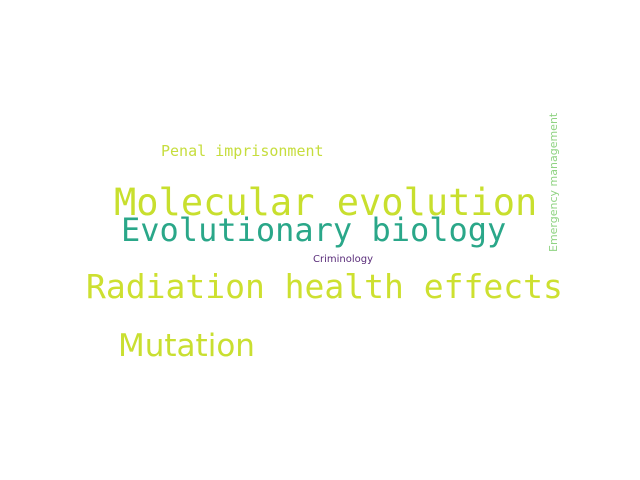  I want to click on word-radiation-health-effects: Radiation health effects, so click(324, 286).